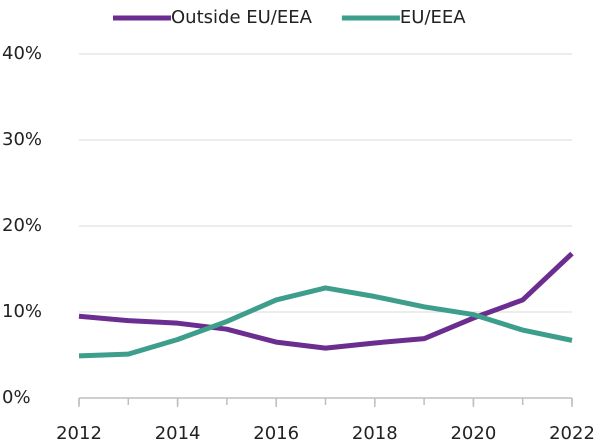  I want to click on x-tick-label: 2016, so click(276, 433).